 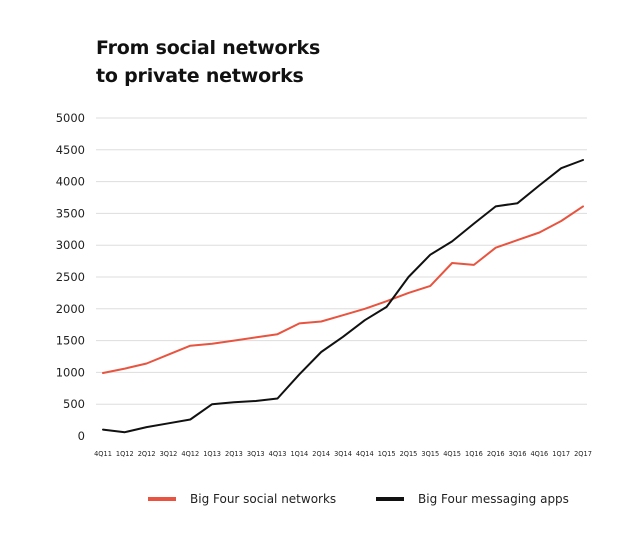 I want to click on legend-swatch-messaging-apps, so click(x=390, y=499).